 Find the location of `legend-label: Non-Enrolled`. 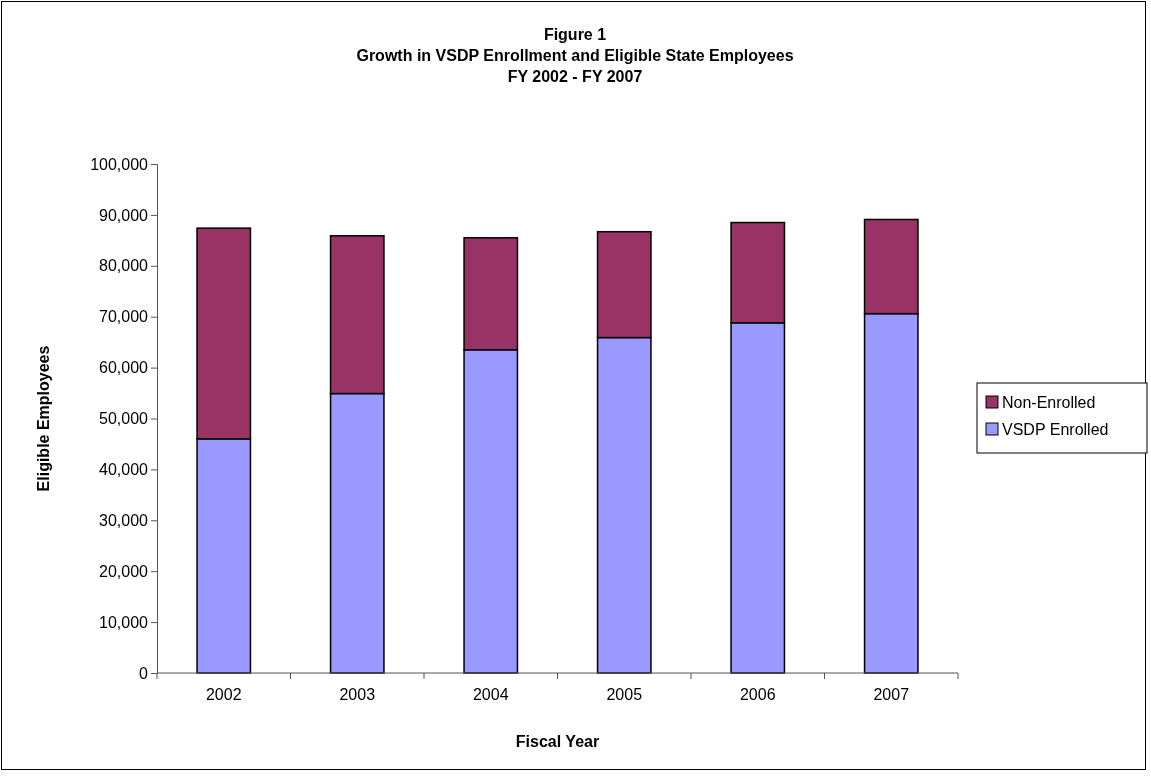

legend-label: Non-Enrolled is located at coordinates (1049, 402).